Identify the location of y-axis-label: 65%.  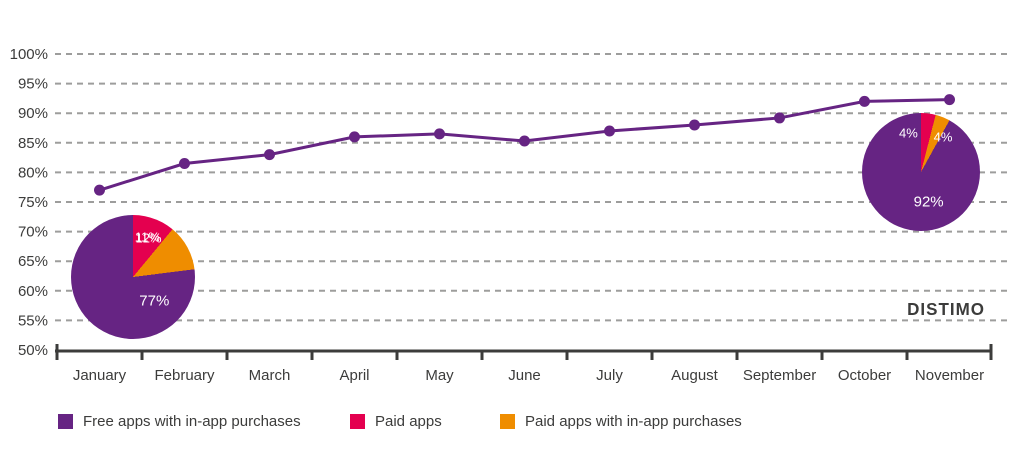
(33, 261).